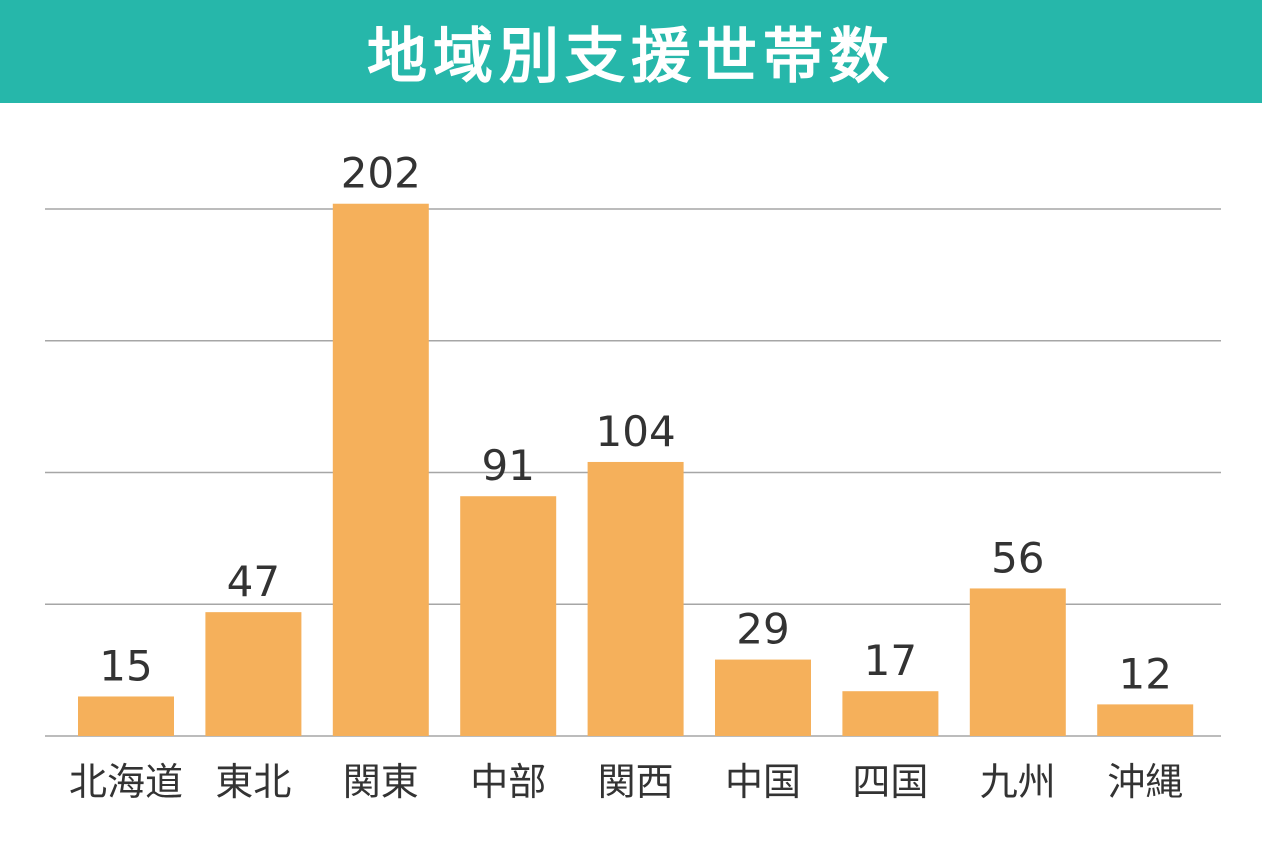 This screenshot has height=853, width=1262. Describe the element at coordinates (508, 782) in the screenshot. I see `category-label: 中部` at that location.